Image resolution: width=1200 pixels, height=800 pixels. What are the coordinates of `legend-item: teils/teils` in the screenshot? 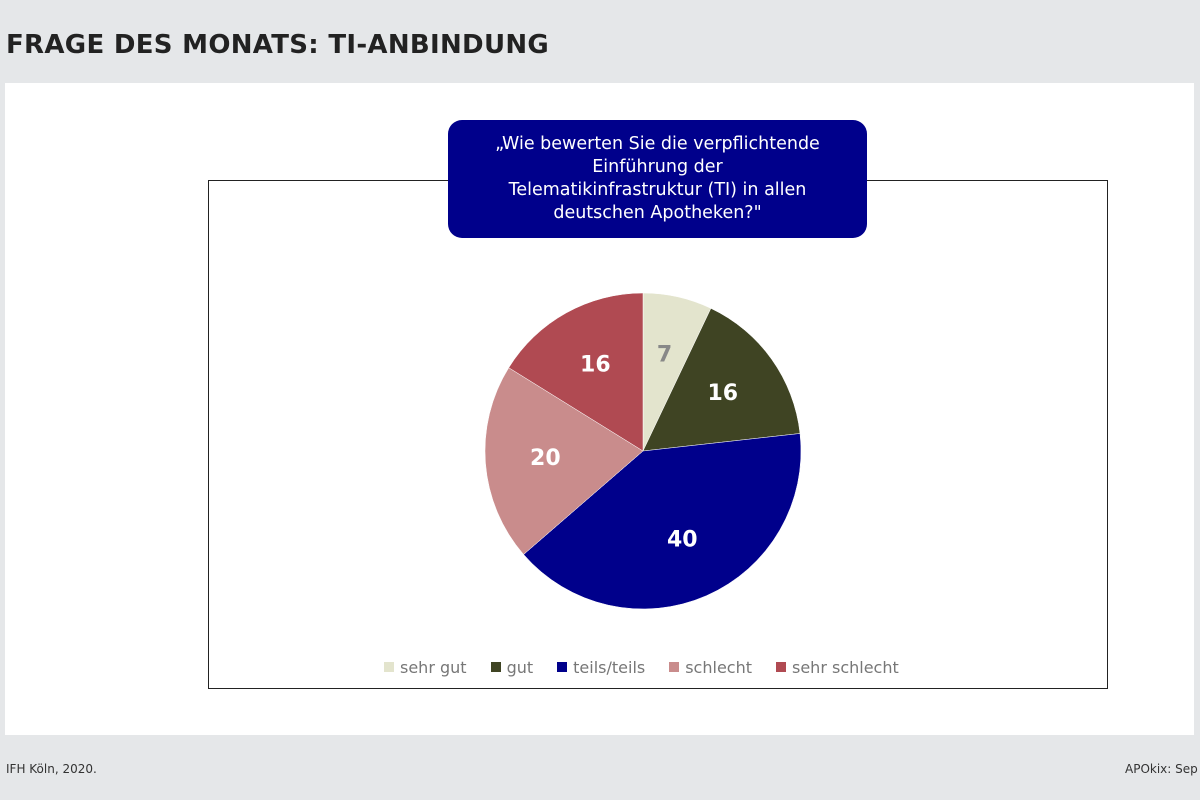 It's located at (601, 667).